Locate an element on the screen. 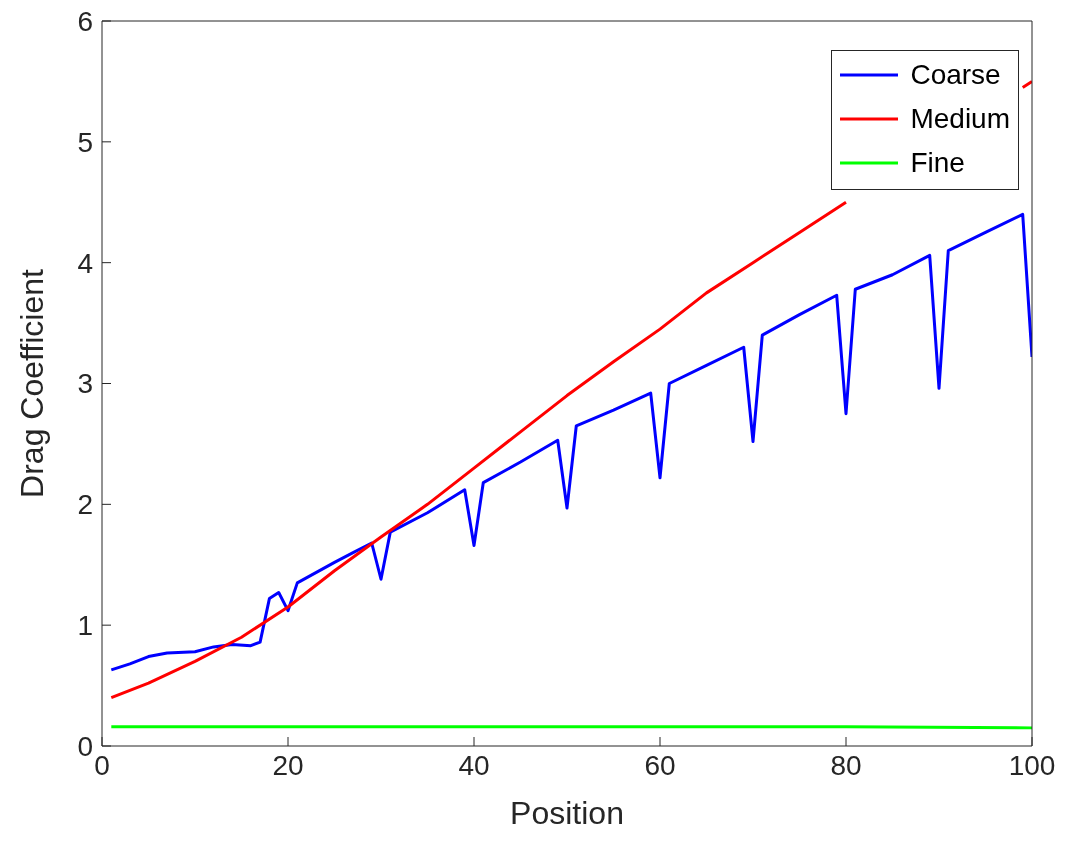 The height and width of the screenshot is (846, 1069). legend-label: Coarse is located at coordinates (955, 75).